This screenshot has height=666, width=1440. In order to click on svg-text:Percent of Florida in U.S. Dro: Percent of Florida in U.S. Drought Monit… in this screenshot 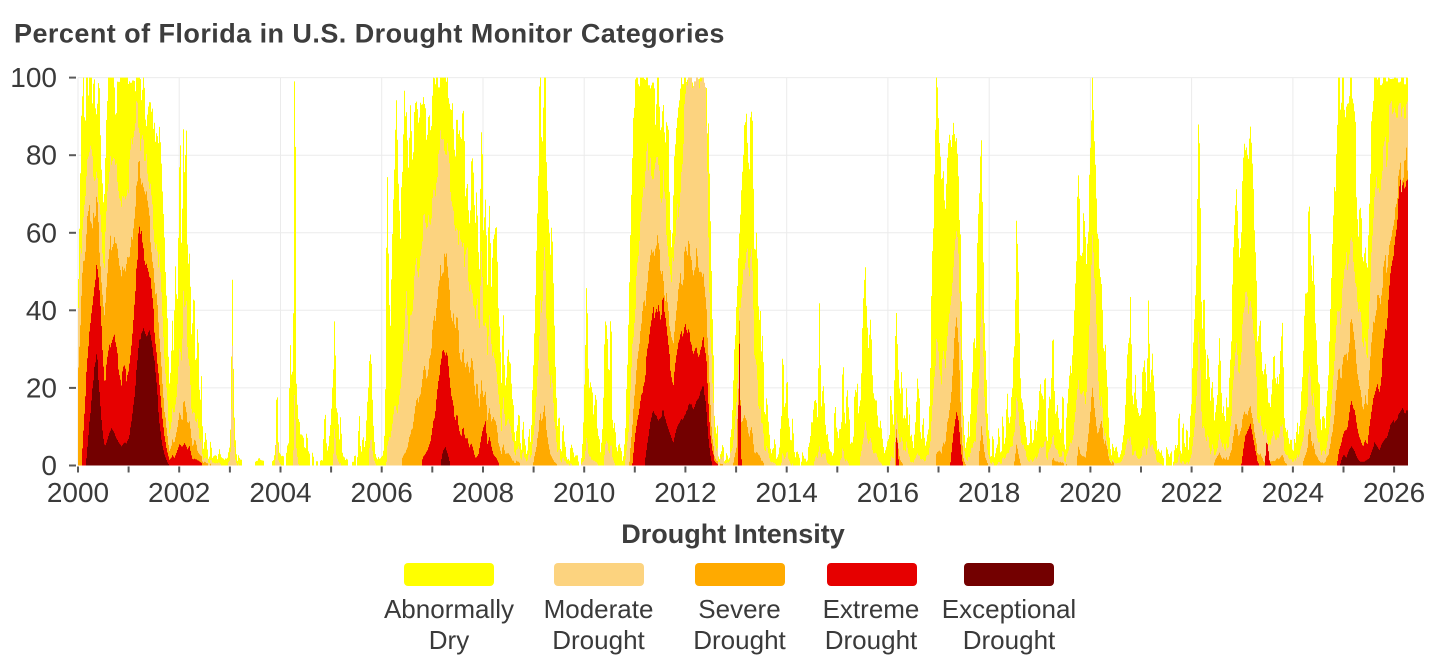, I will do `click(369, 34)`.